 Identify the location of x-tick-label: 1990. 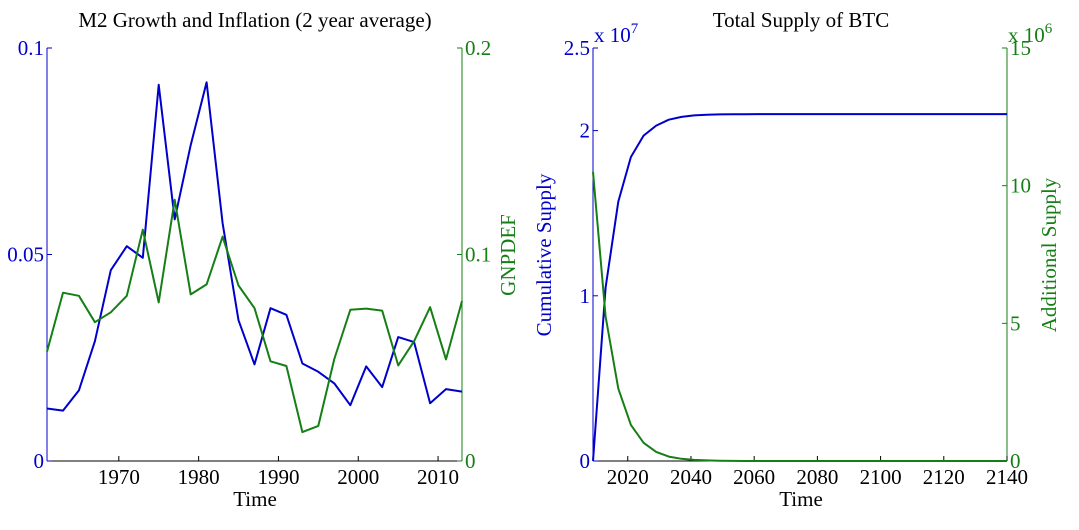
(278, 477).